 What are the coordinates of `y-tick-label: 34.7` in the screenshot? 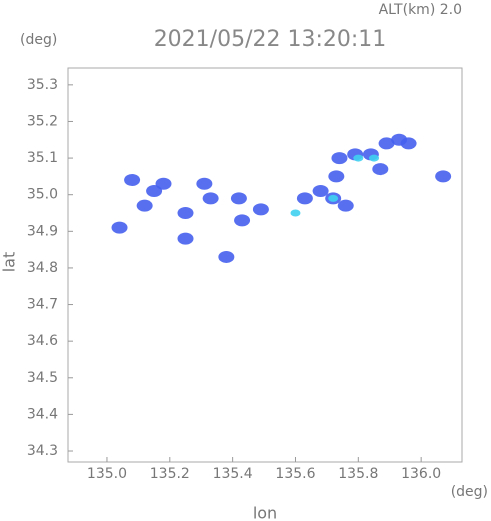 It's located at (42, 305).